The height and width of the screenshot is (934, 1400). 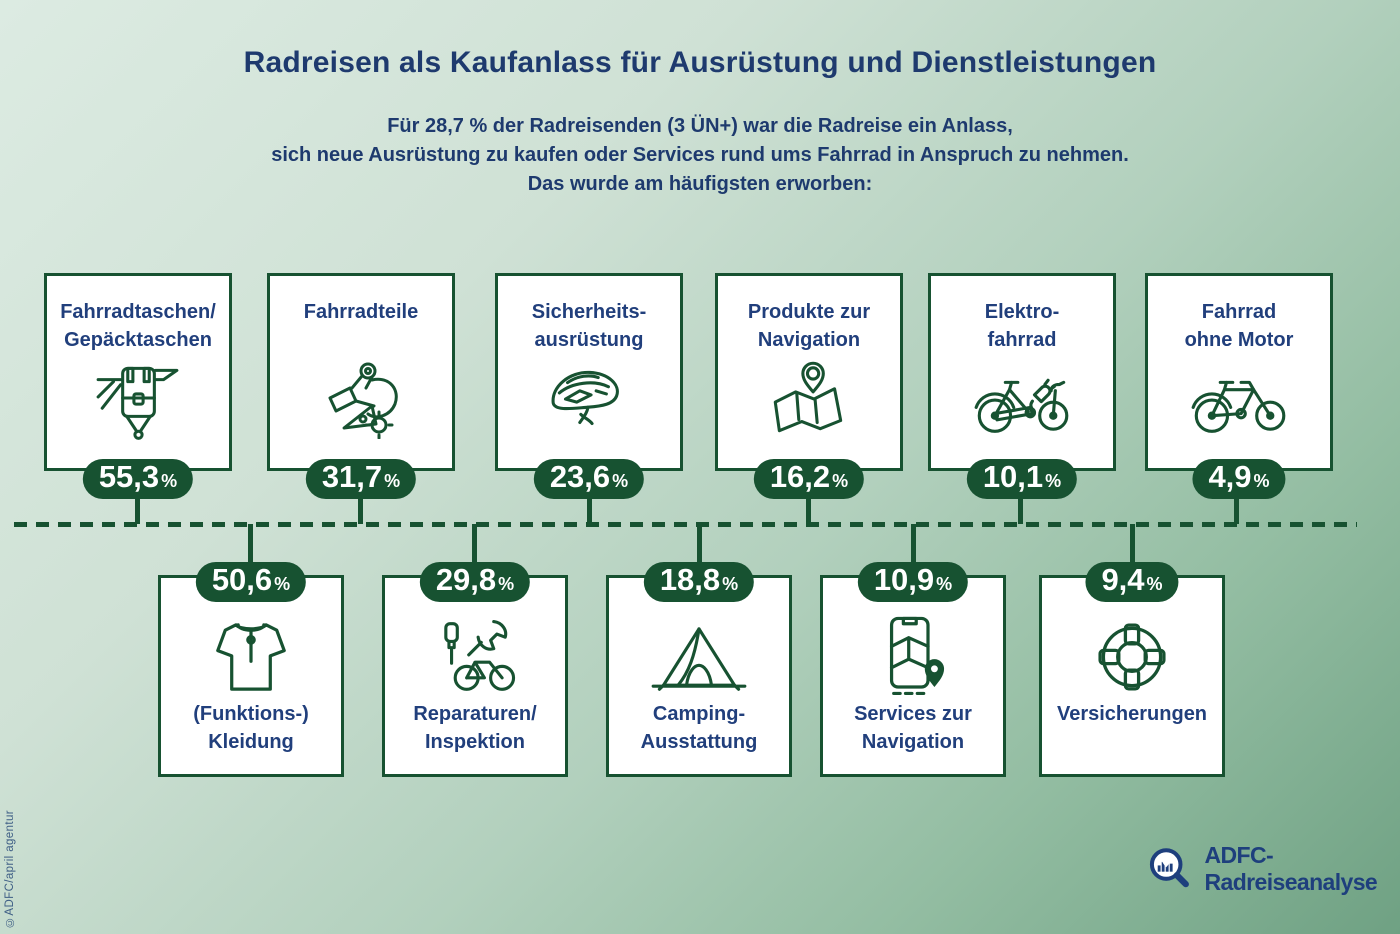 What do you see at coordinates (1013, 476) in the screenshot?
I see `value-number: 10,1` at bounding box center [1013, 476].